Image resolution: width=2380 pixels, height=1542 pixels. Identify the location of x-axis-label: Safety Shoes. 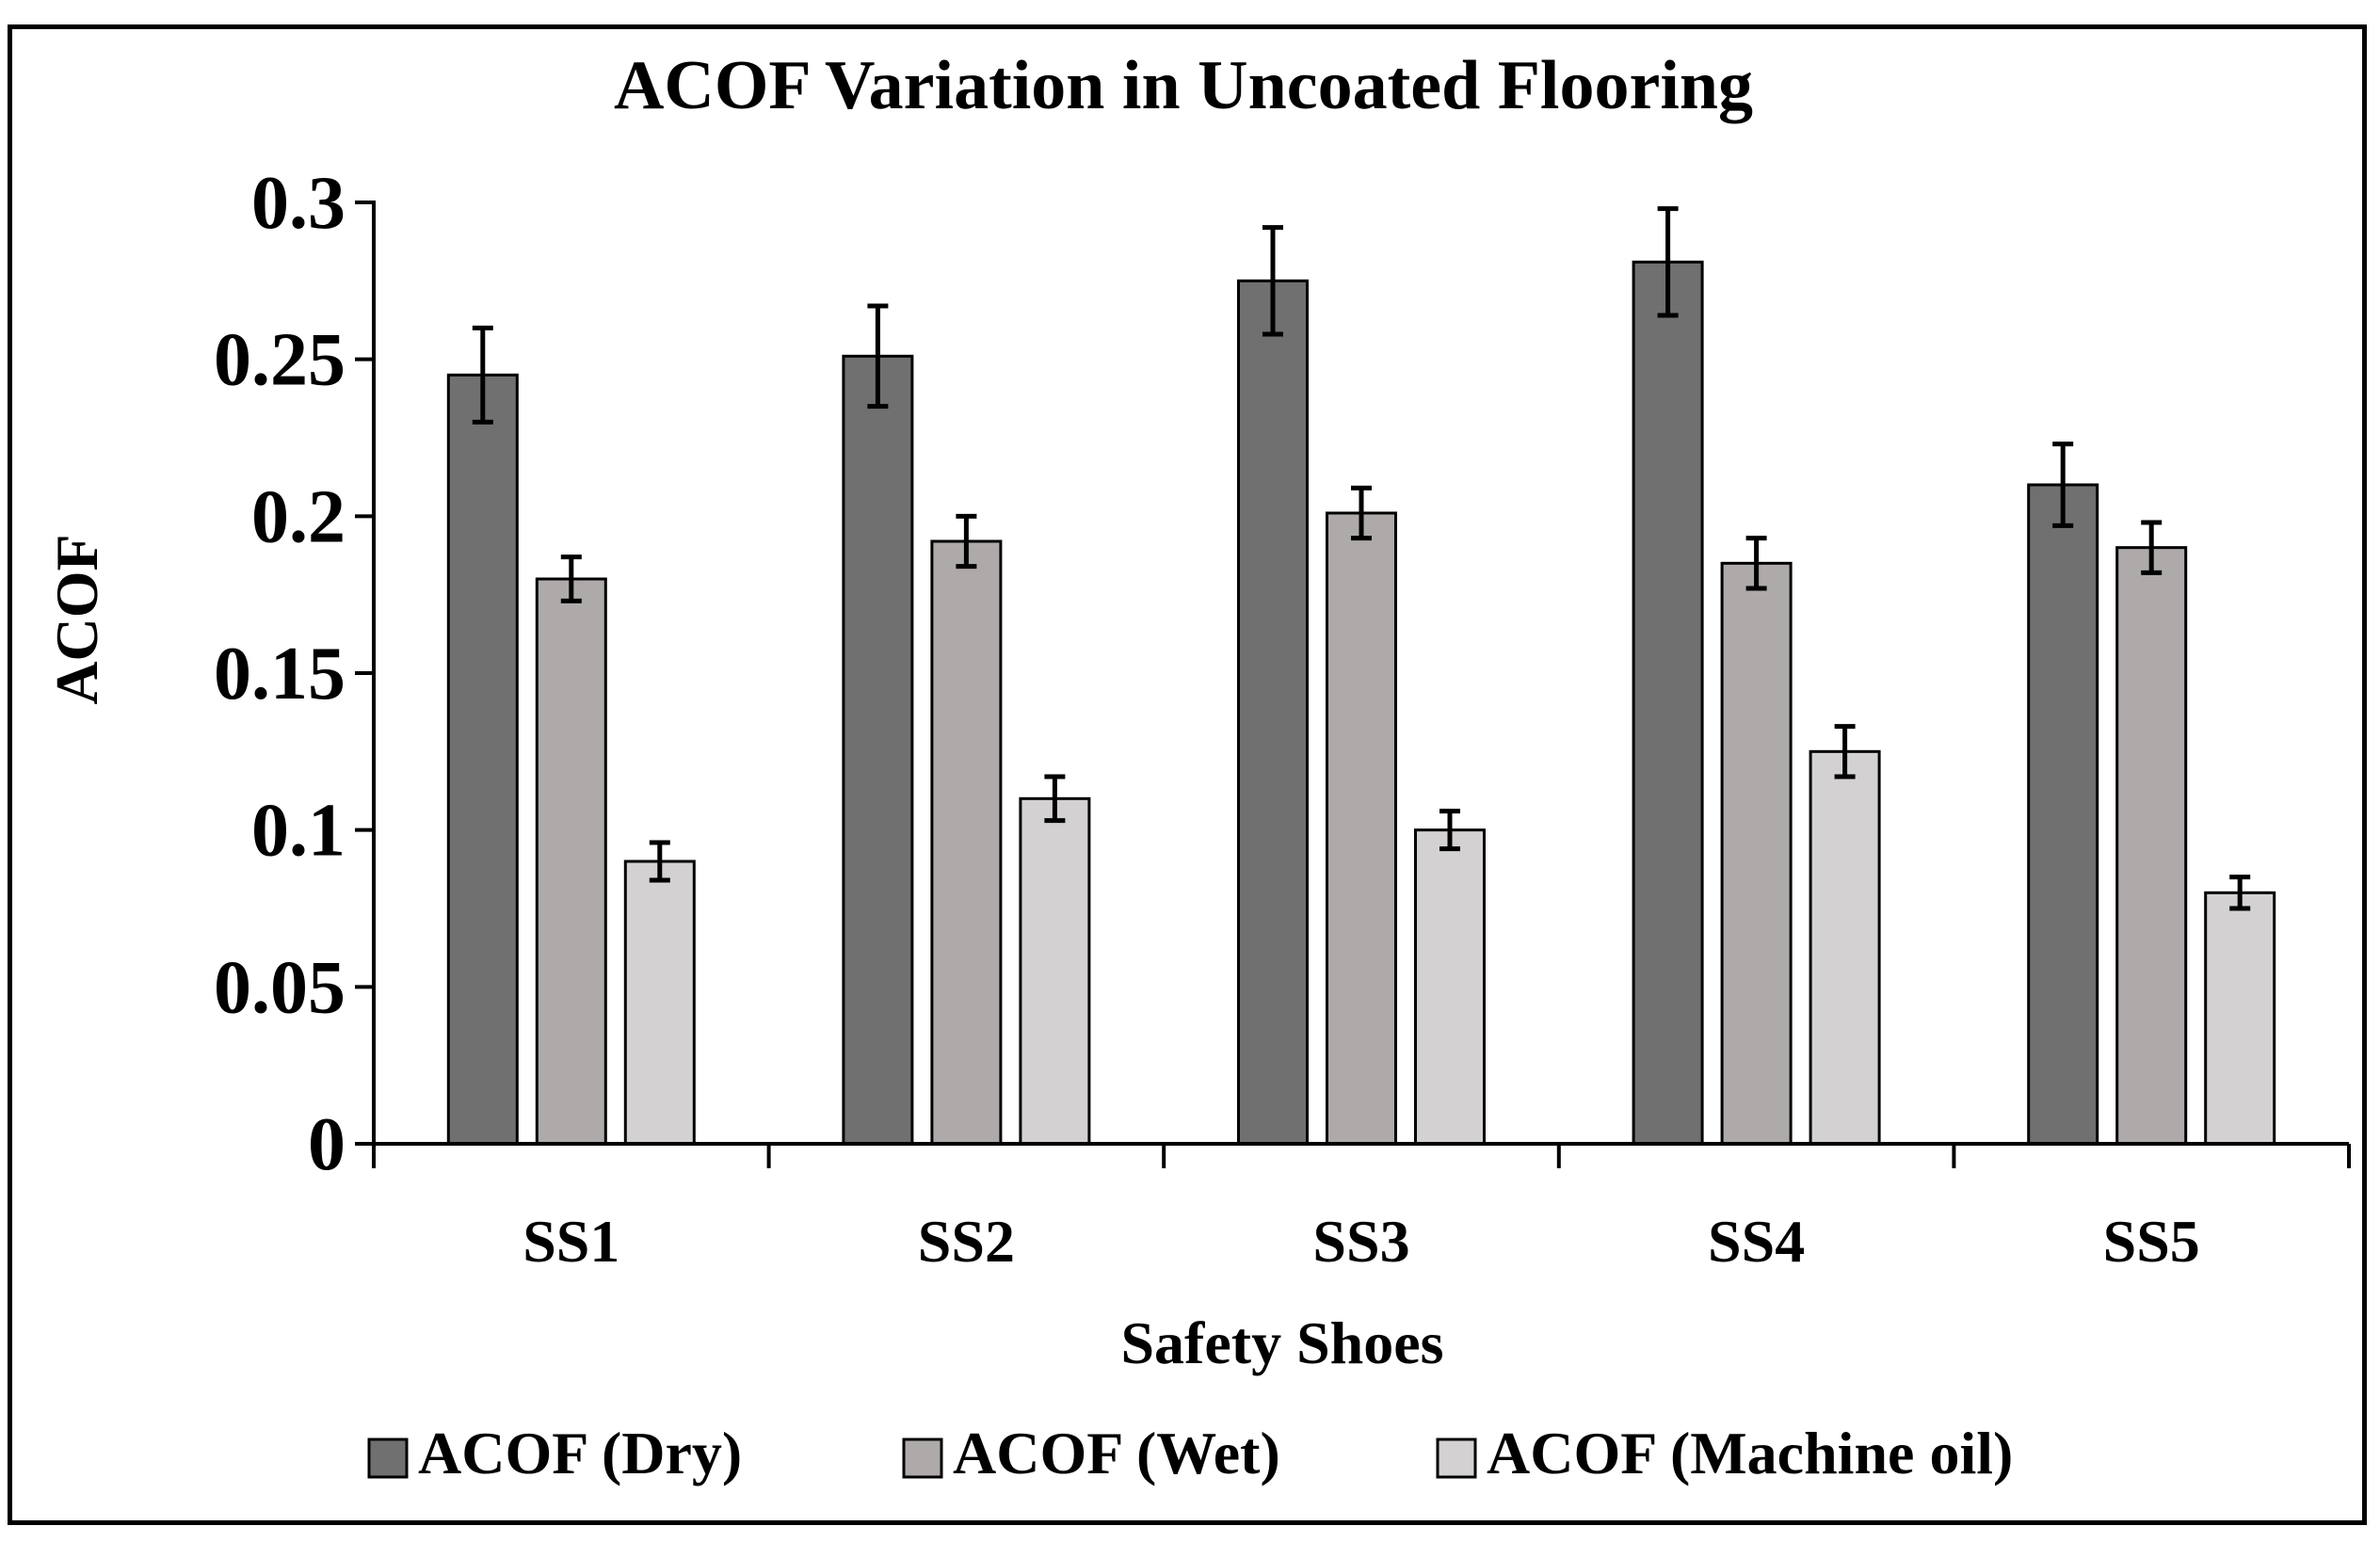
(1281, 1342).